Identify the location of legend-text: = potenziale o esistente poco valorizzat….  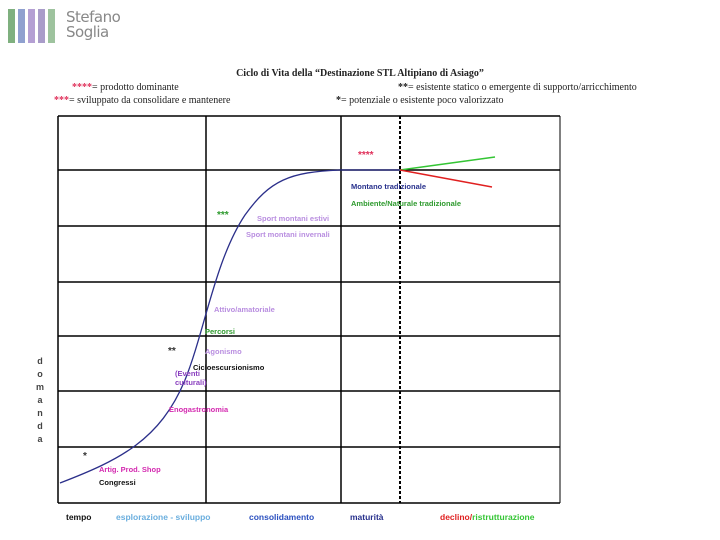
(422, 100).